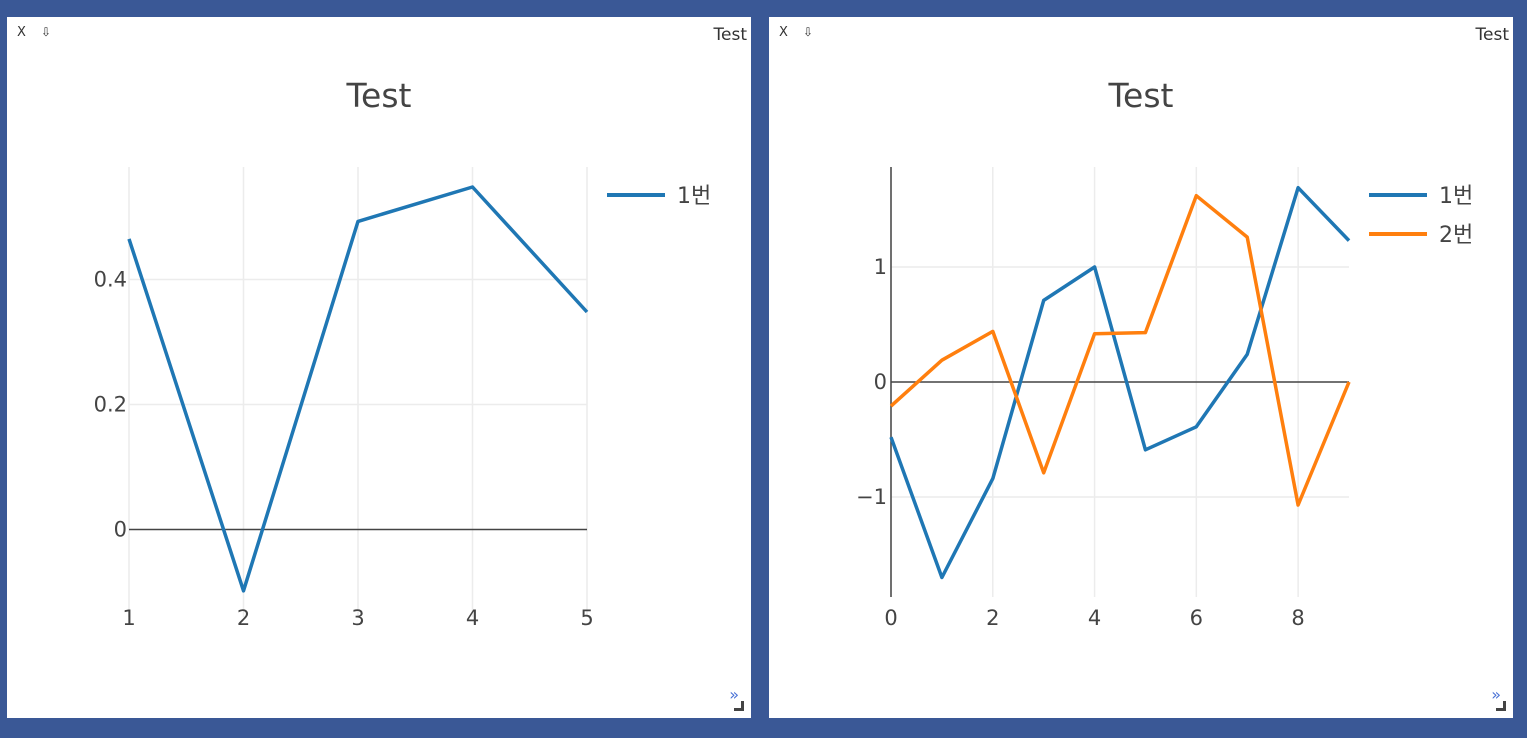  I want to click on series-line, so click(1120, 350).